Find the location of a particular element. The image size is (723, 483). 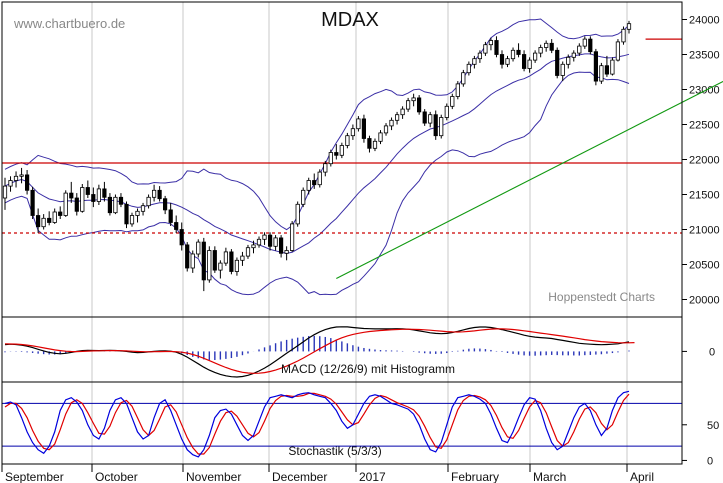

macd-signal-line is located at coordinates (319, 351).